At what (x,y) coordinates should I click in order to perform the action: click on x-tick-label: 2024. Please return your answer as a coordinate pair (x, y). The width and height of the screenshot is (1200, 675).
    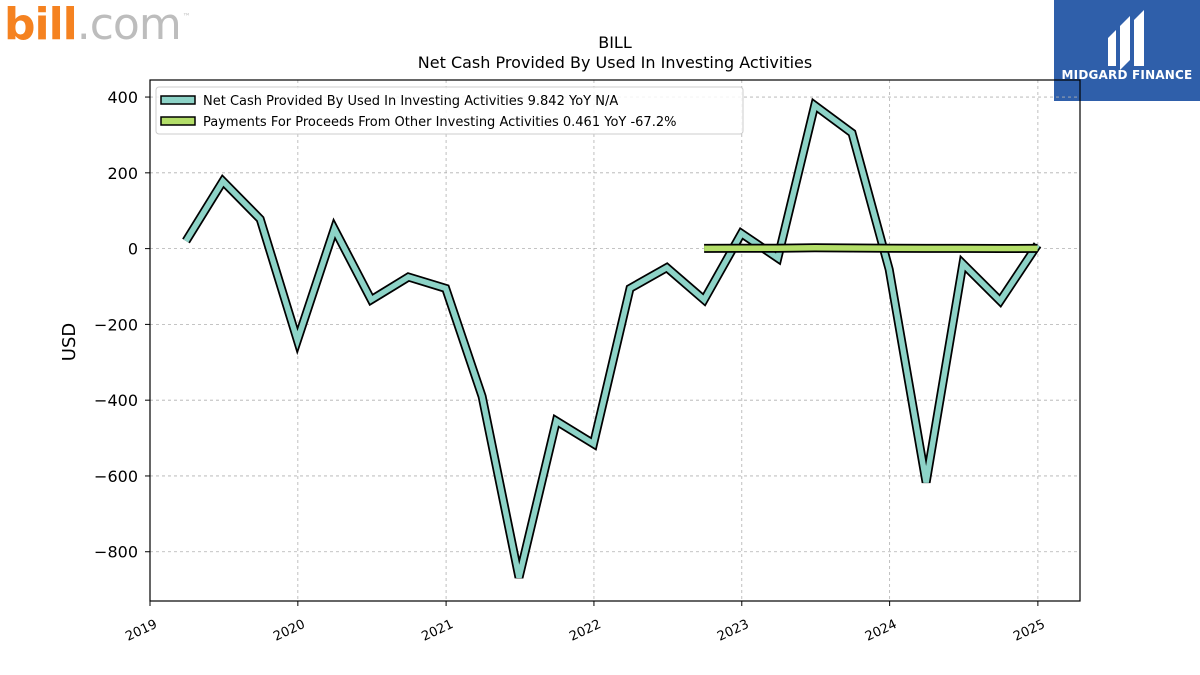
    Looking at the image, I should click on (881, 631).